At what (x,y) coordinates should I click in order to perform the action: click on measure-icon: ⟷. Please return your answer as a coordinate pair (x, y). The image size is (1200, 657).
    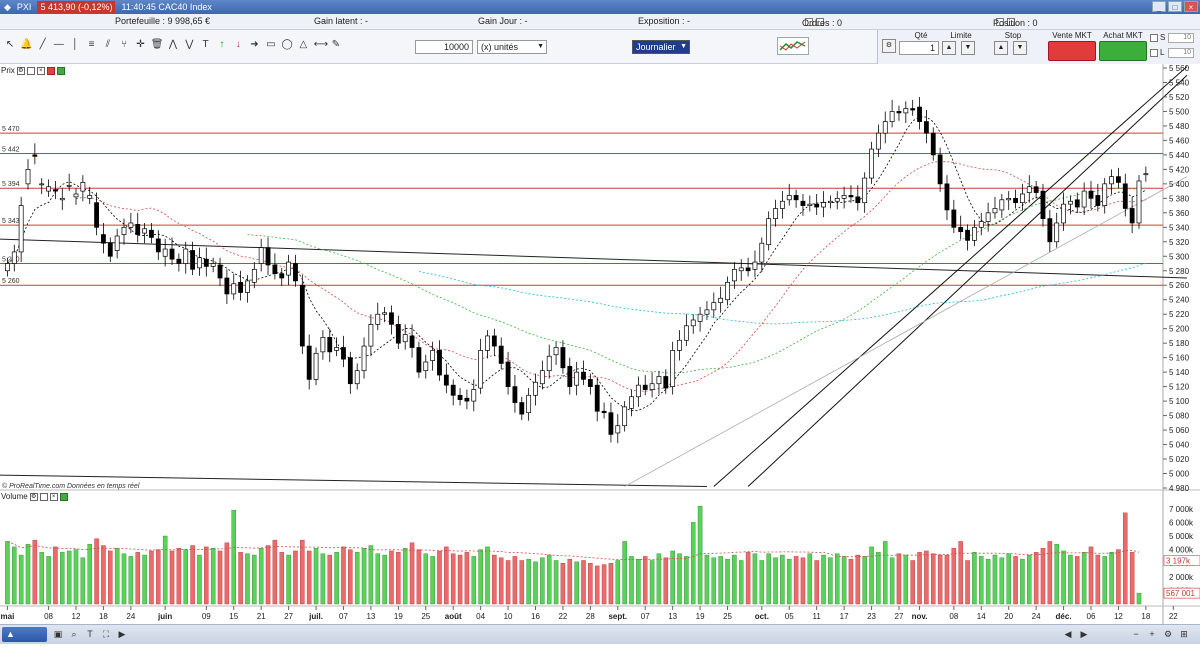
    Looking at the image, I should click on (321, 44).